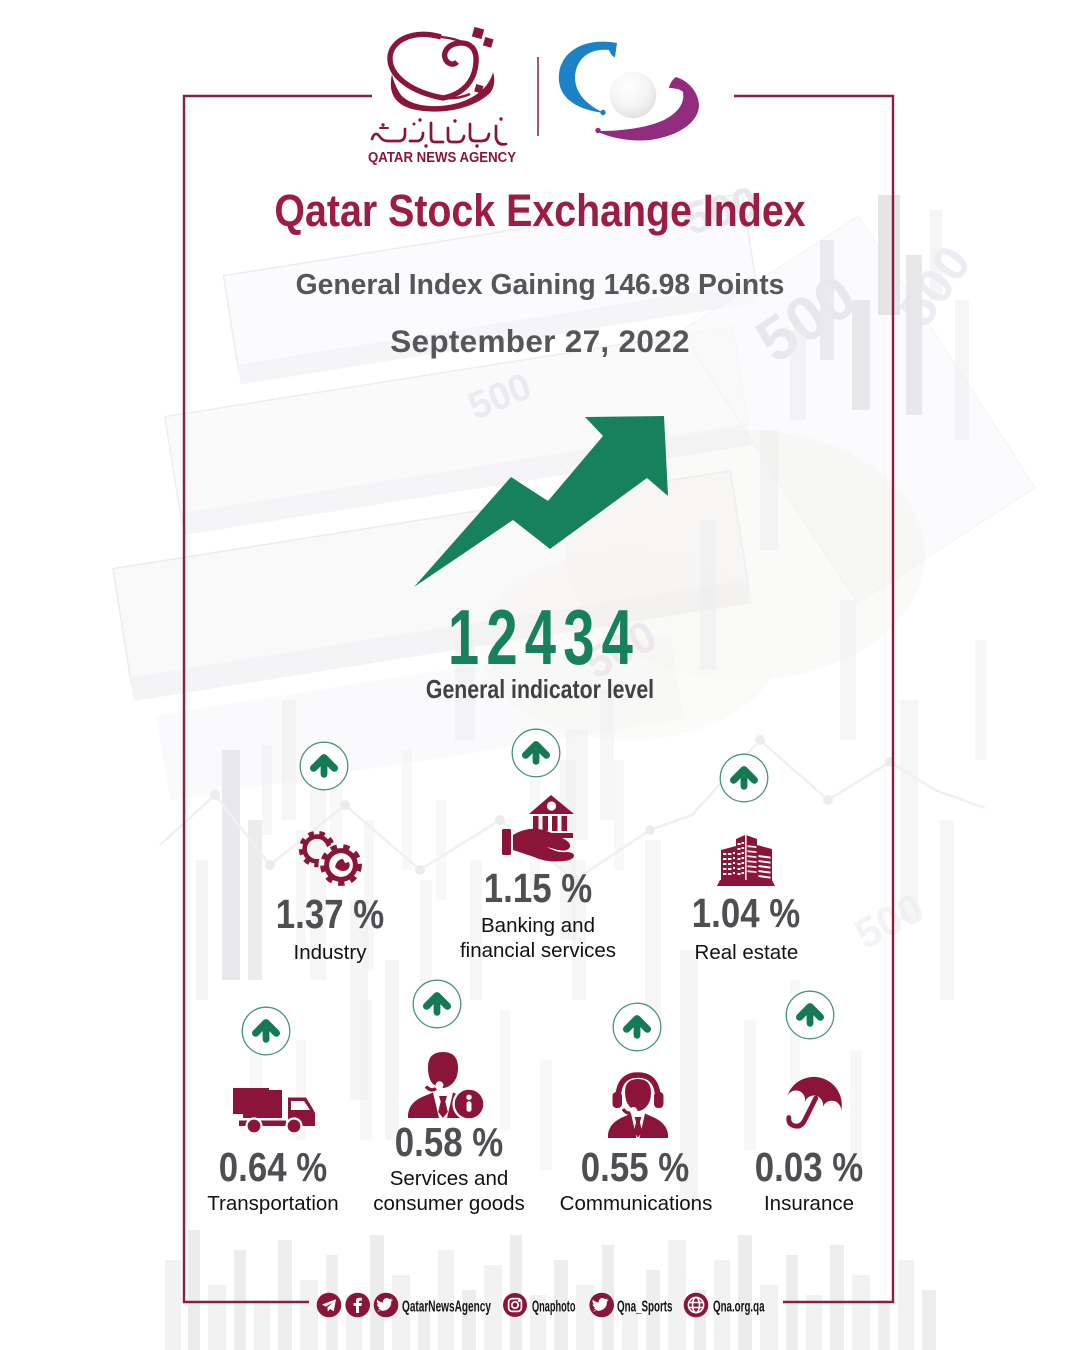 Image resolution: width=1080 pixels, height=1350 pixels. Describe the element at coordinates (739, 1307) in the screenshot. I see `svg-text: Qna.org.qa` at that location.